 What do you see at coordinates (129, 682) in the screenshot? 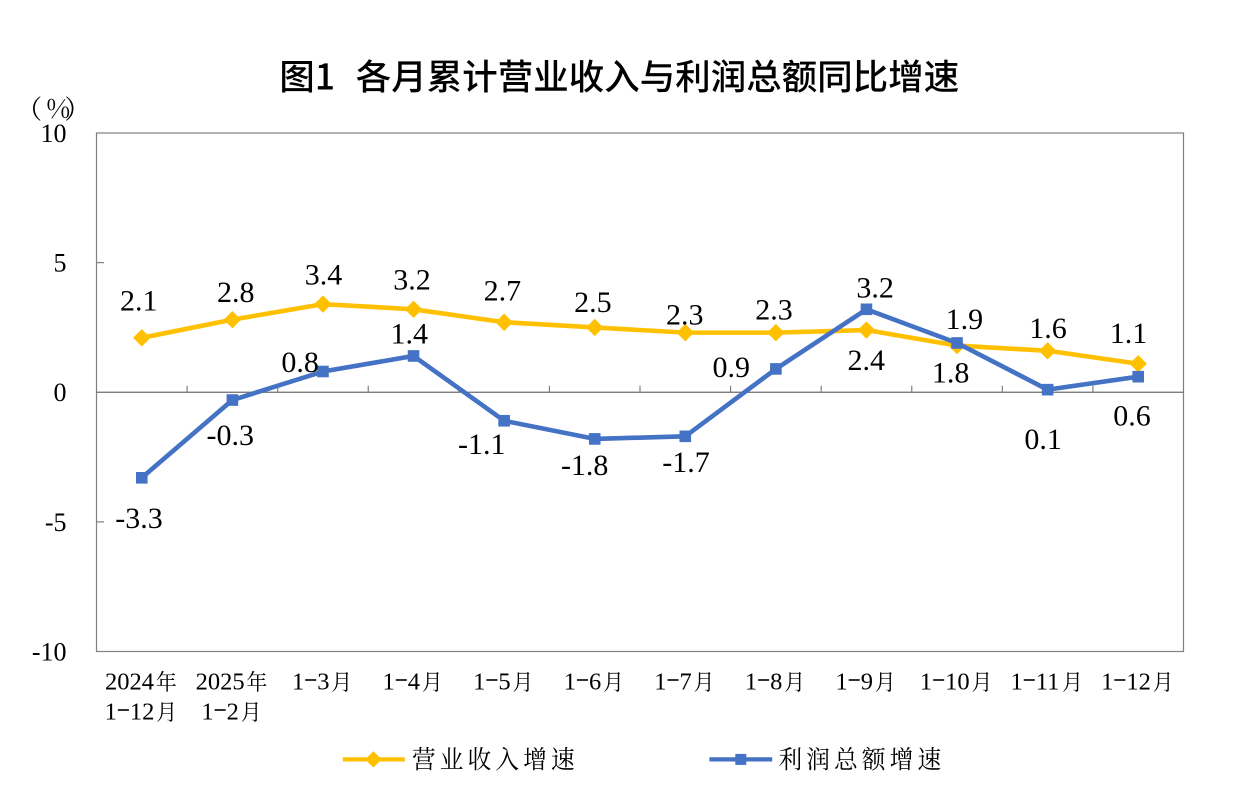
I see `svg-text: 2024` at bounding box center [129, 682].